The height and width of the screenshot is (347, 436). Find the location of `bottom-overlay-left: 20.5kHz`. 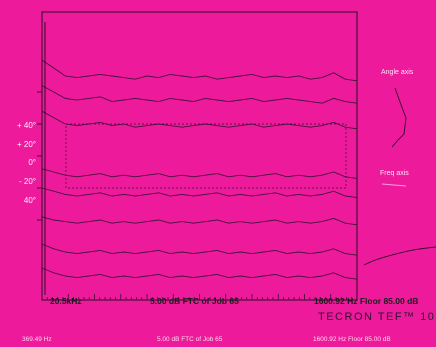

bottom-overlay-left: 20.5kHz is located at coordinates (66, 301).